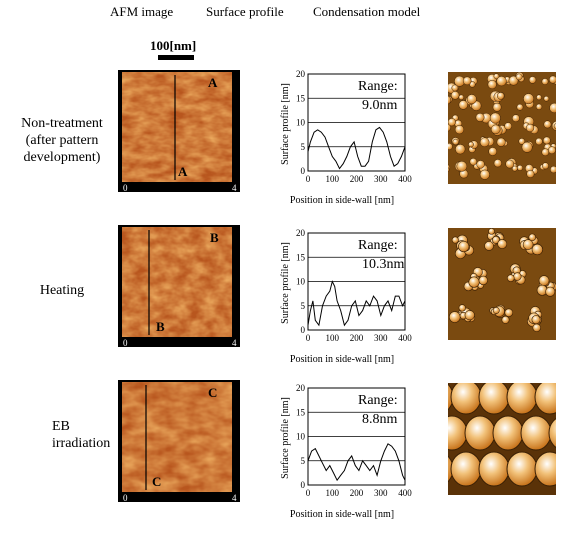  I want to click on scale-bar, so click(176, 57).